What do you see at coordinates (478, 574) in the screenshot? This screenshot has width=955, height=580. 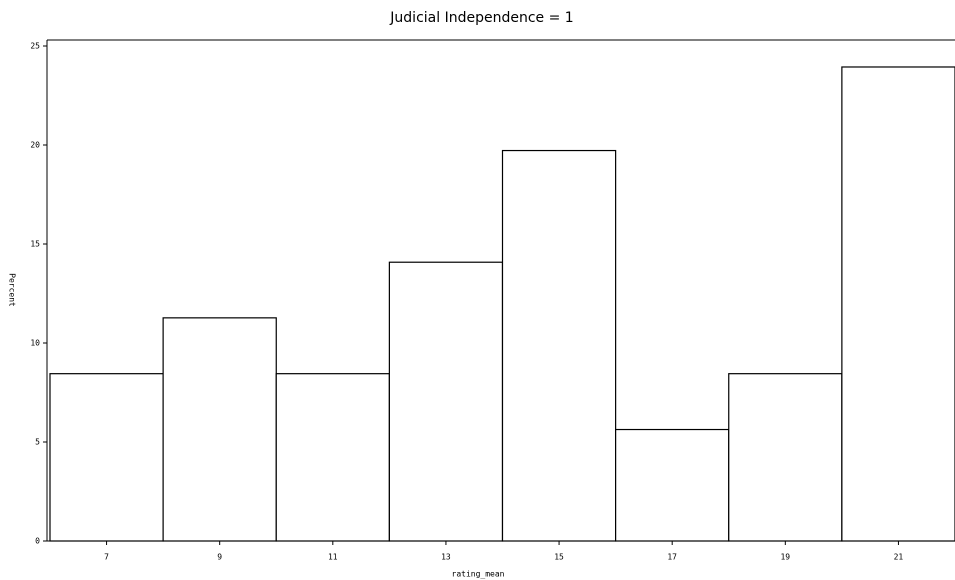 I see `x-axis-label: rating_mean` at bounding box center [478, 574].